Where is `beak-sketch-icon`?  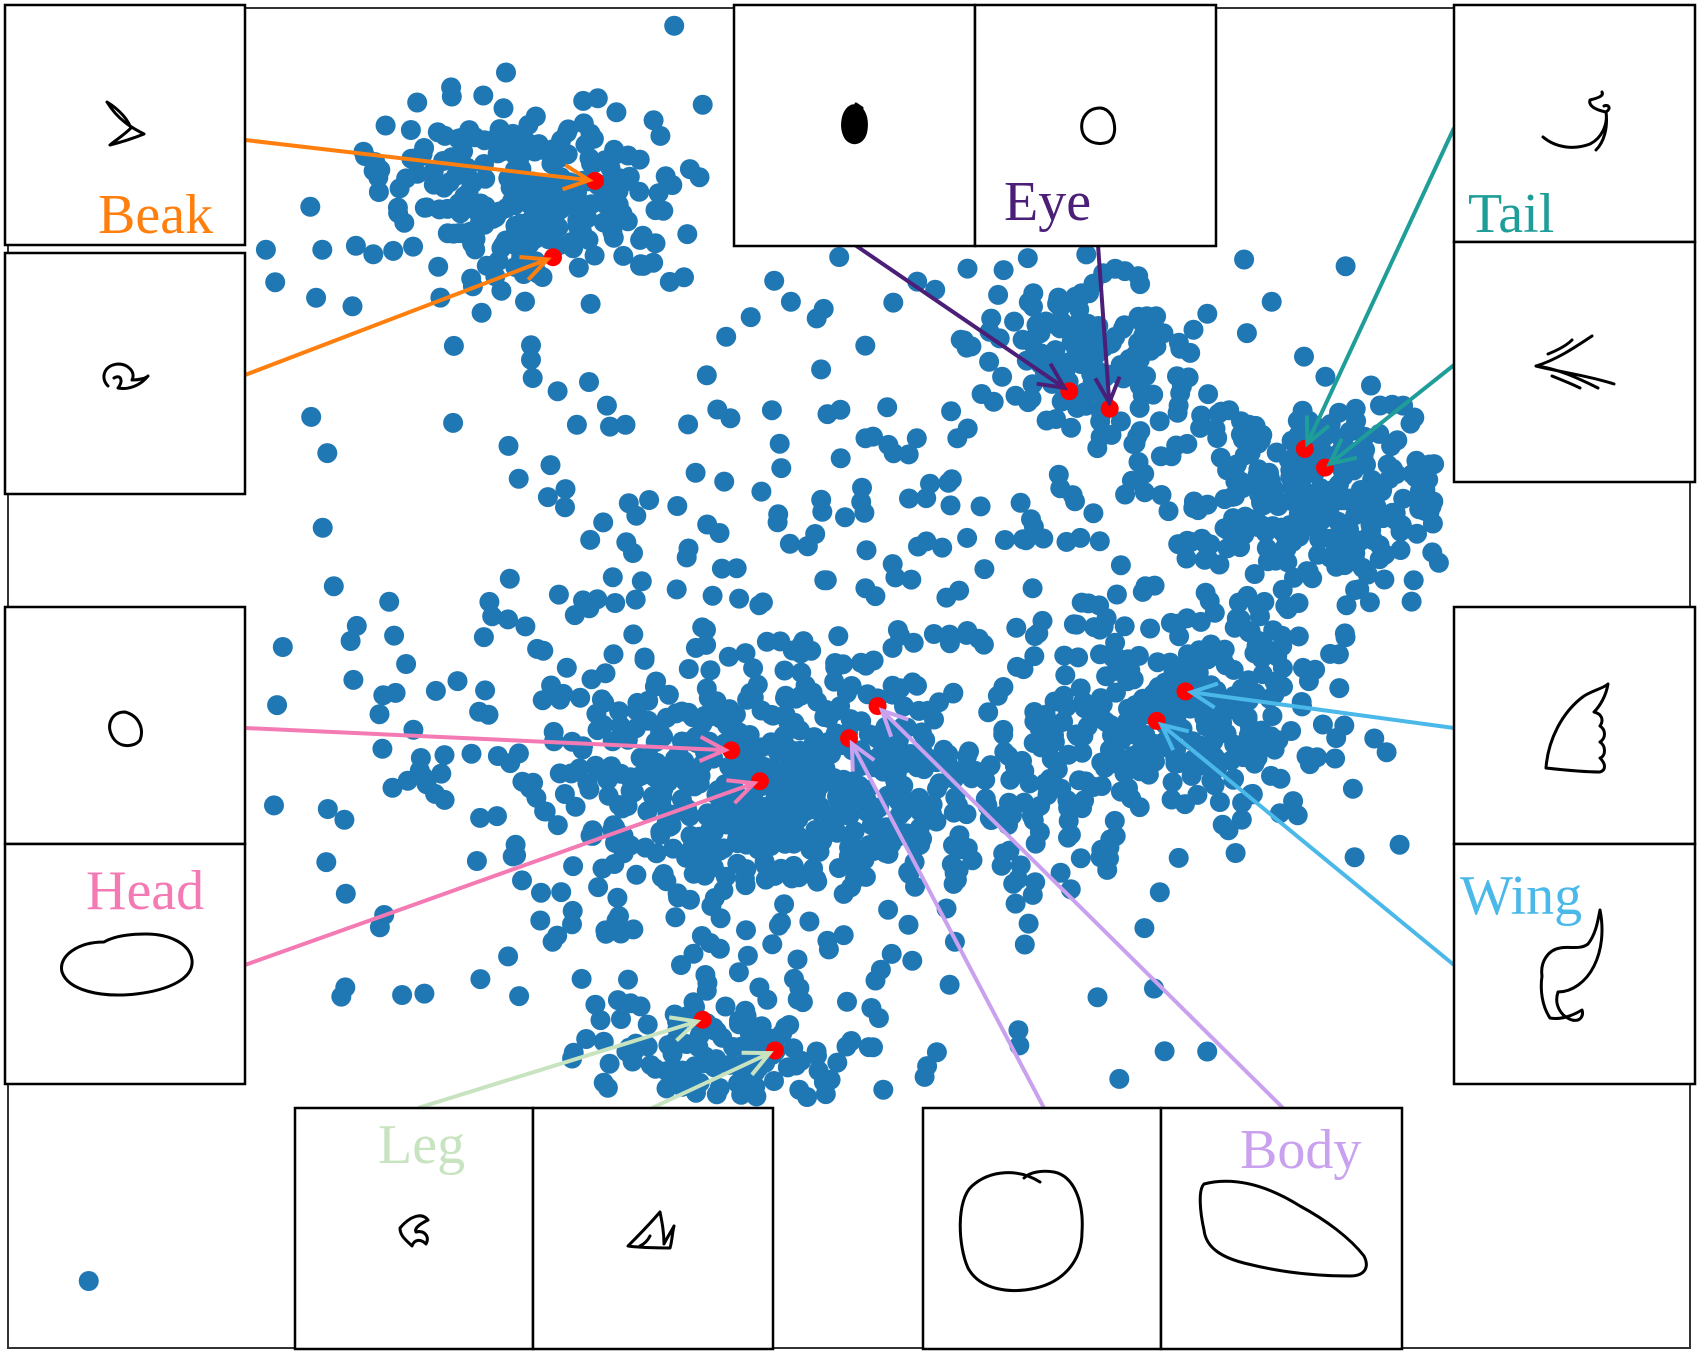 beak-sketch-icon is located at coordinates (125, 123).